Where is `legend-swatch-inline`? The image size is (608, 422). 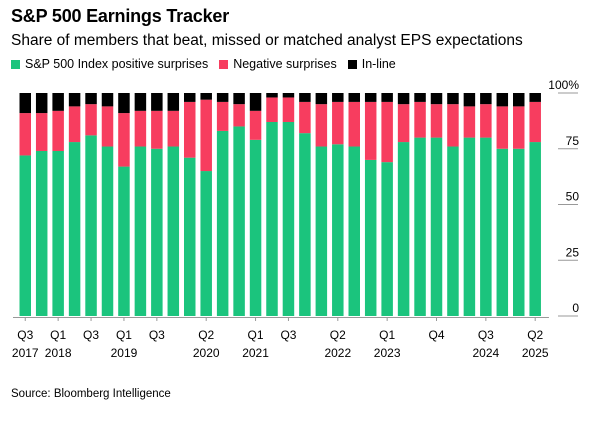
legend-swatch-inline is located at coordinates (352, 64).